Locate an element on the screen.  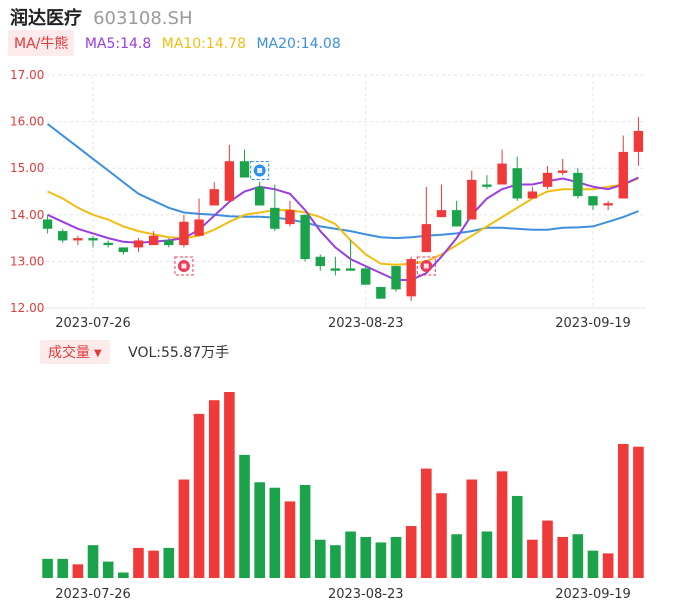
sell-marker-icon is located at coordinates (260, 171).